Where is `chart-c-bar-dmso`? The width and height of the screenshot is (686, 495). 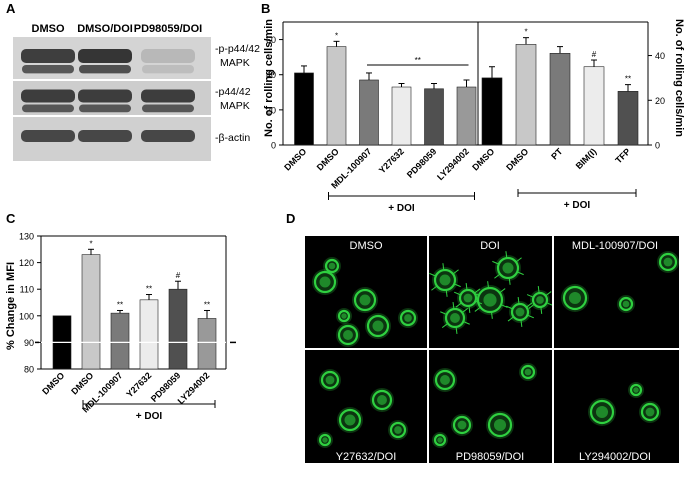 chart-c-bar-dmso is located at coordinates (91, 312).